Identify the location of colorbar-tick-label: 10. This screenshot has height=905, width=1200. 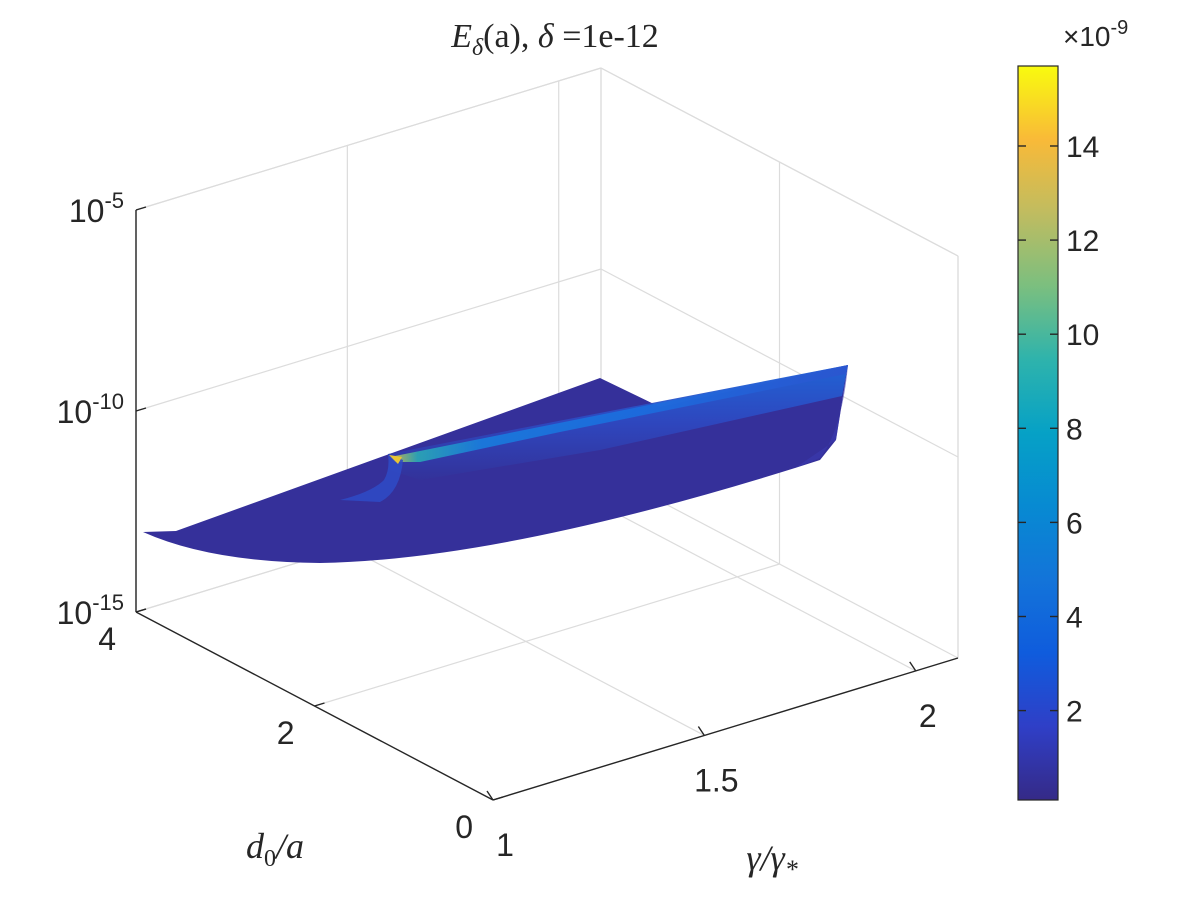
(1082, 335).